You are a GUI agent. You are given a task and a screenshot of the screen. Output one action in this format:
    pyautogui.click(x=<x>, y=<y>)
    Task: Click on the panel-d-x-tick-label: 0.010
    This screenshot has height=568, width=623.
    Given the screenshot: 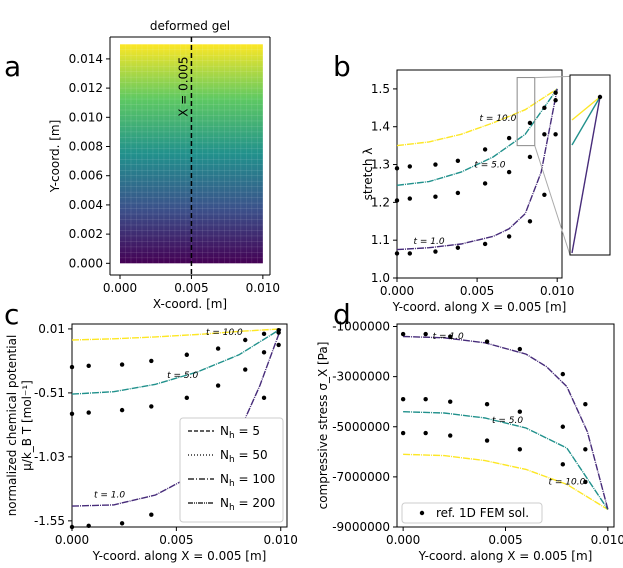 What is the action you would take?
    pyautogui.click(x=607, y=540)
    